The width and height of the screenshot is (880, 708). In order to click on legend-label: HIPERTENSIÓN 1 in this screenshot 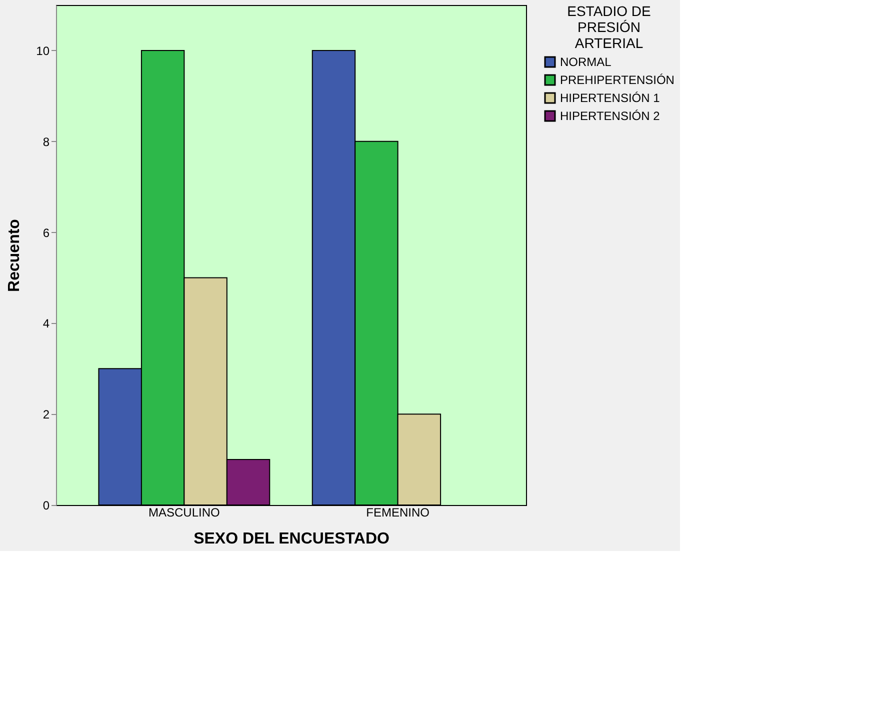, I will do `click(610, 98)`.